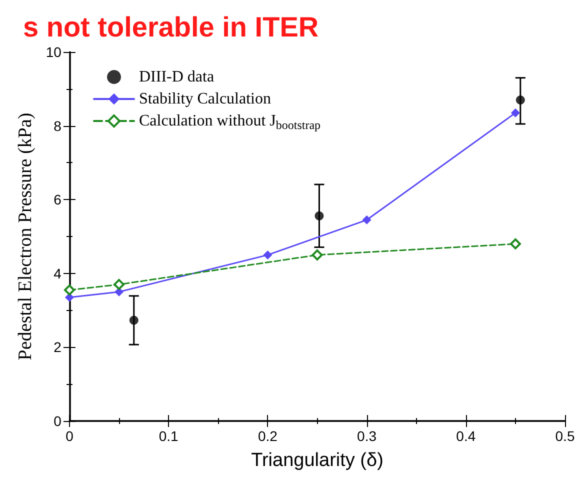 Image resolution: width=578 pixels, height=487 pixels. What do you see at coordinates (58, 200) in the screenshot?
I see `y-tick-label: 6` at bounding box center [58, 200].